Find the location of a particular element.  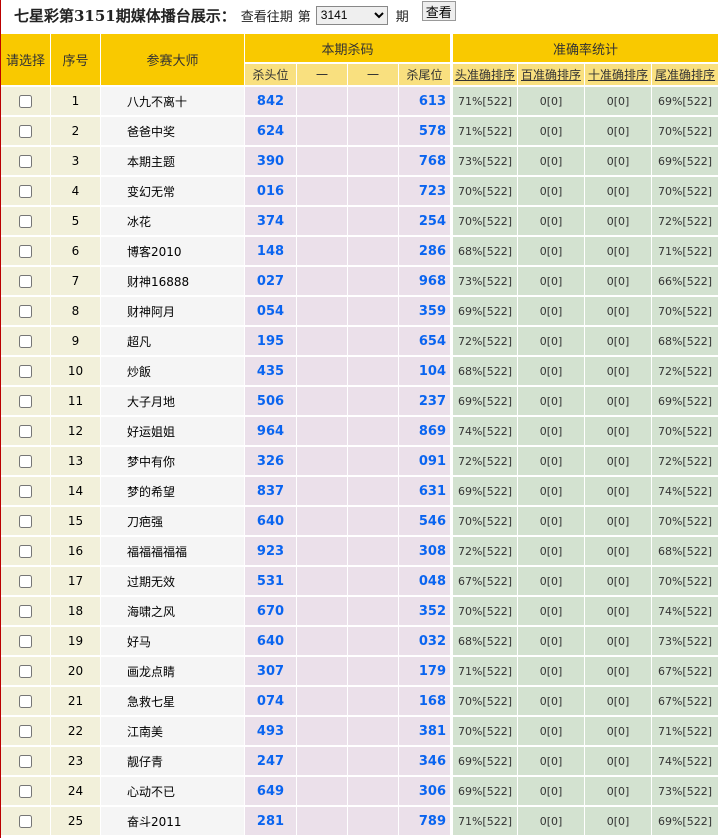

kill-tail: 346 is located at coordinates (424, 761).